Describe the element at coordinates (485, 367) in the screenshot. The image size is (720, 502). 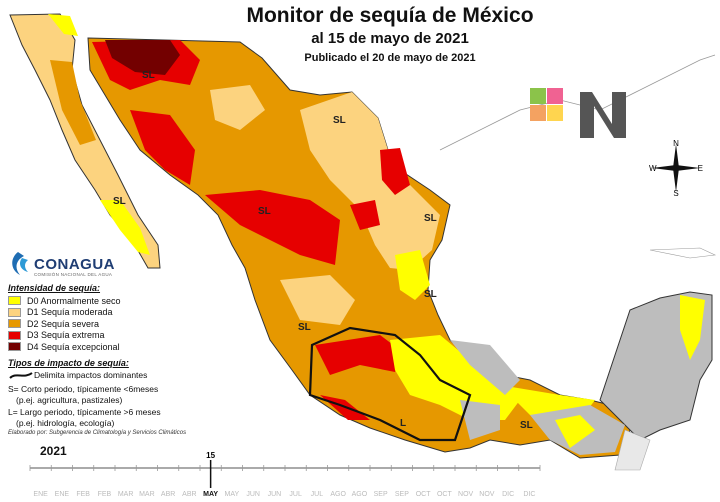
I see `southeast-none` at that location.